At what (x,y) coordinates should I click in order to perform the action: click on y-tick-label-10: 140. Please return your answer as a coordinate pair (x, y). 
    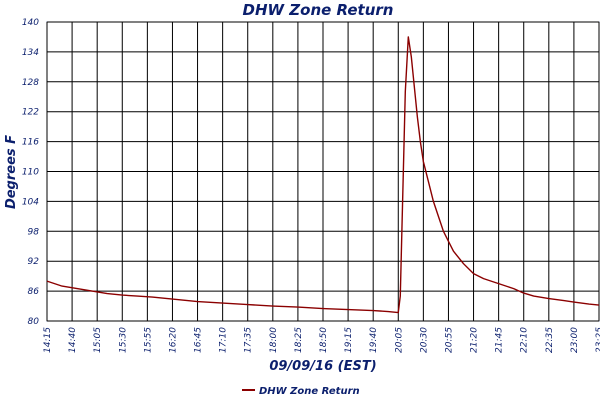
    Looking at the image, I should click on (30, 23).